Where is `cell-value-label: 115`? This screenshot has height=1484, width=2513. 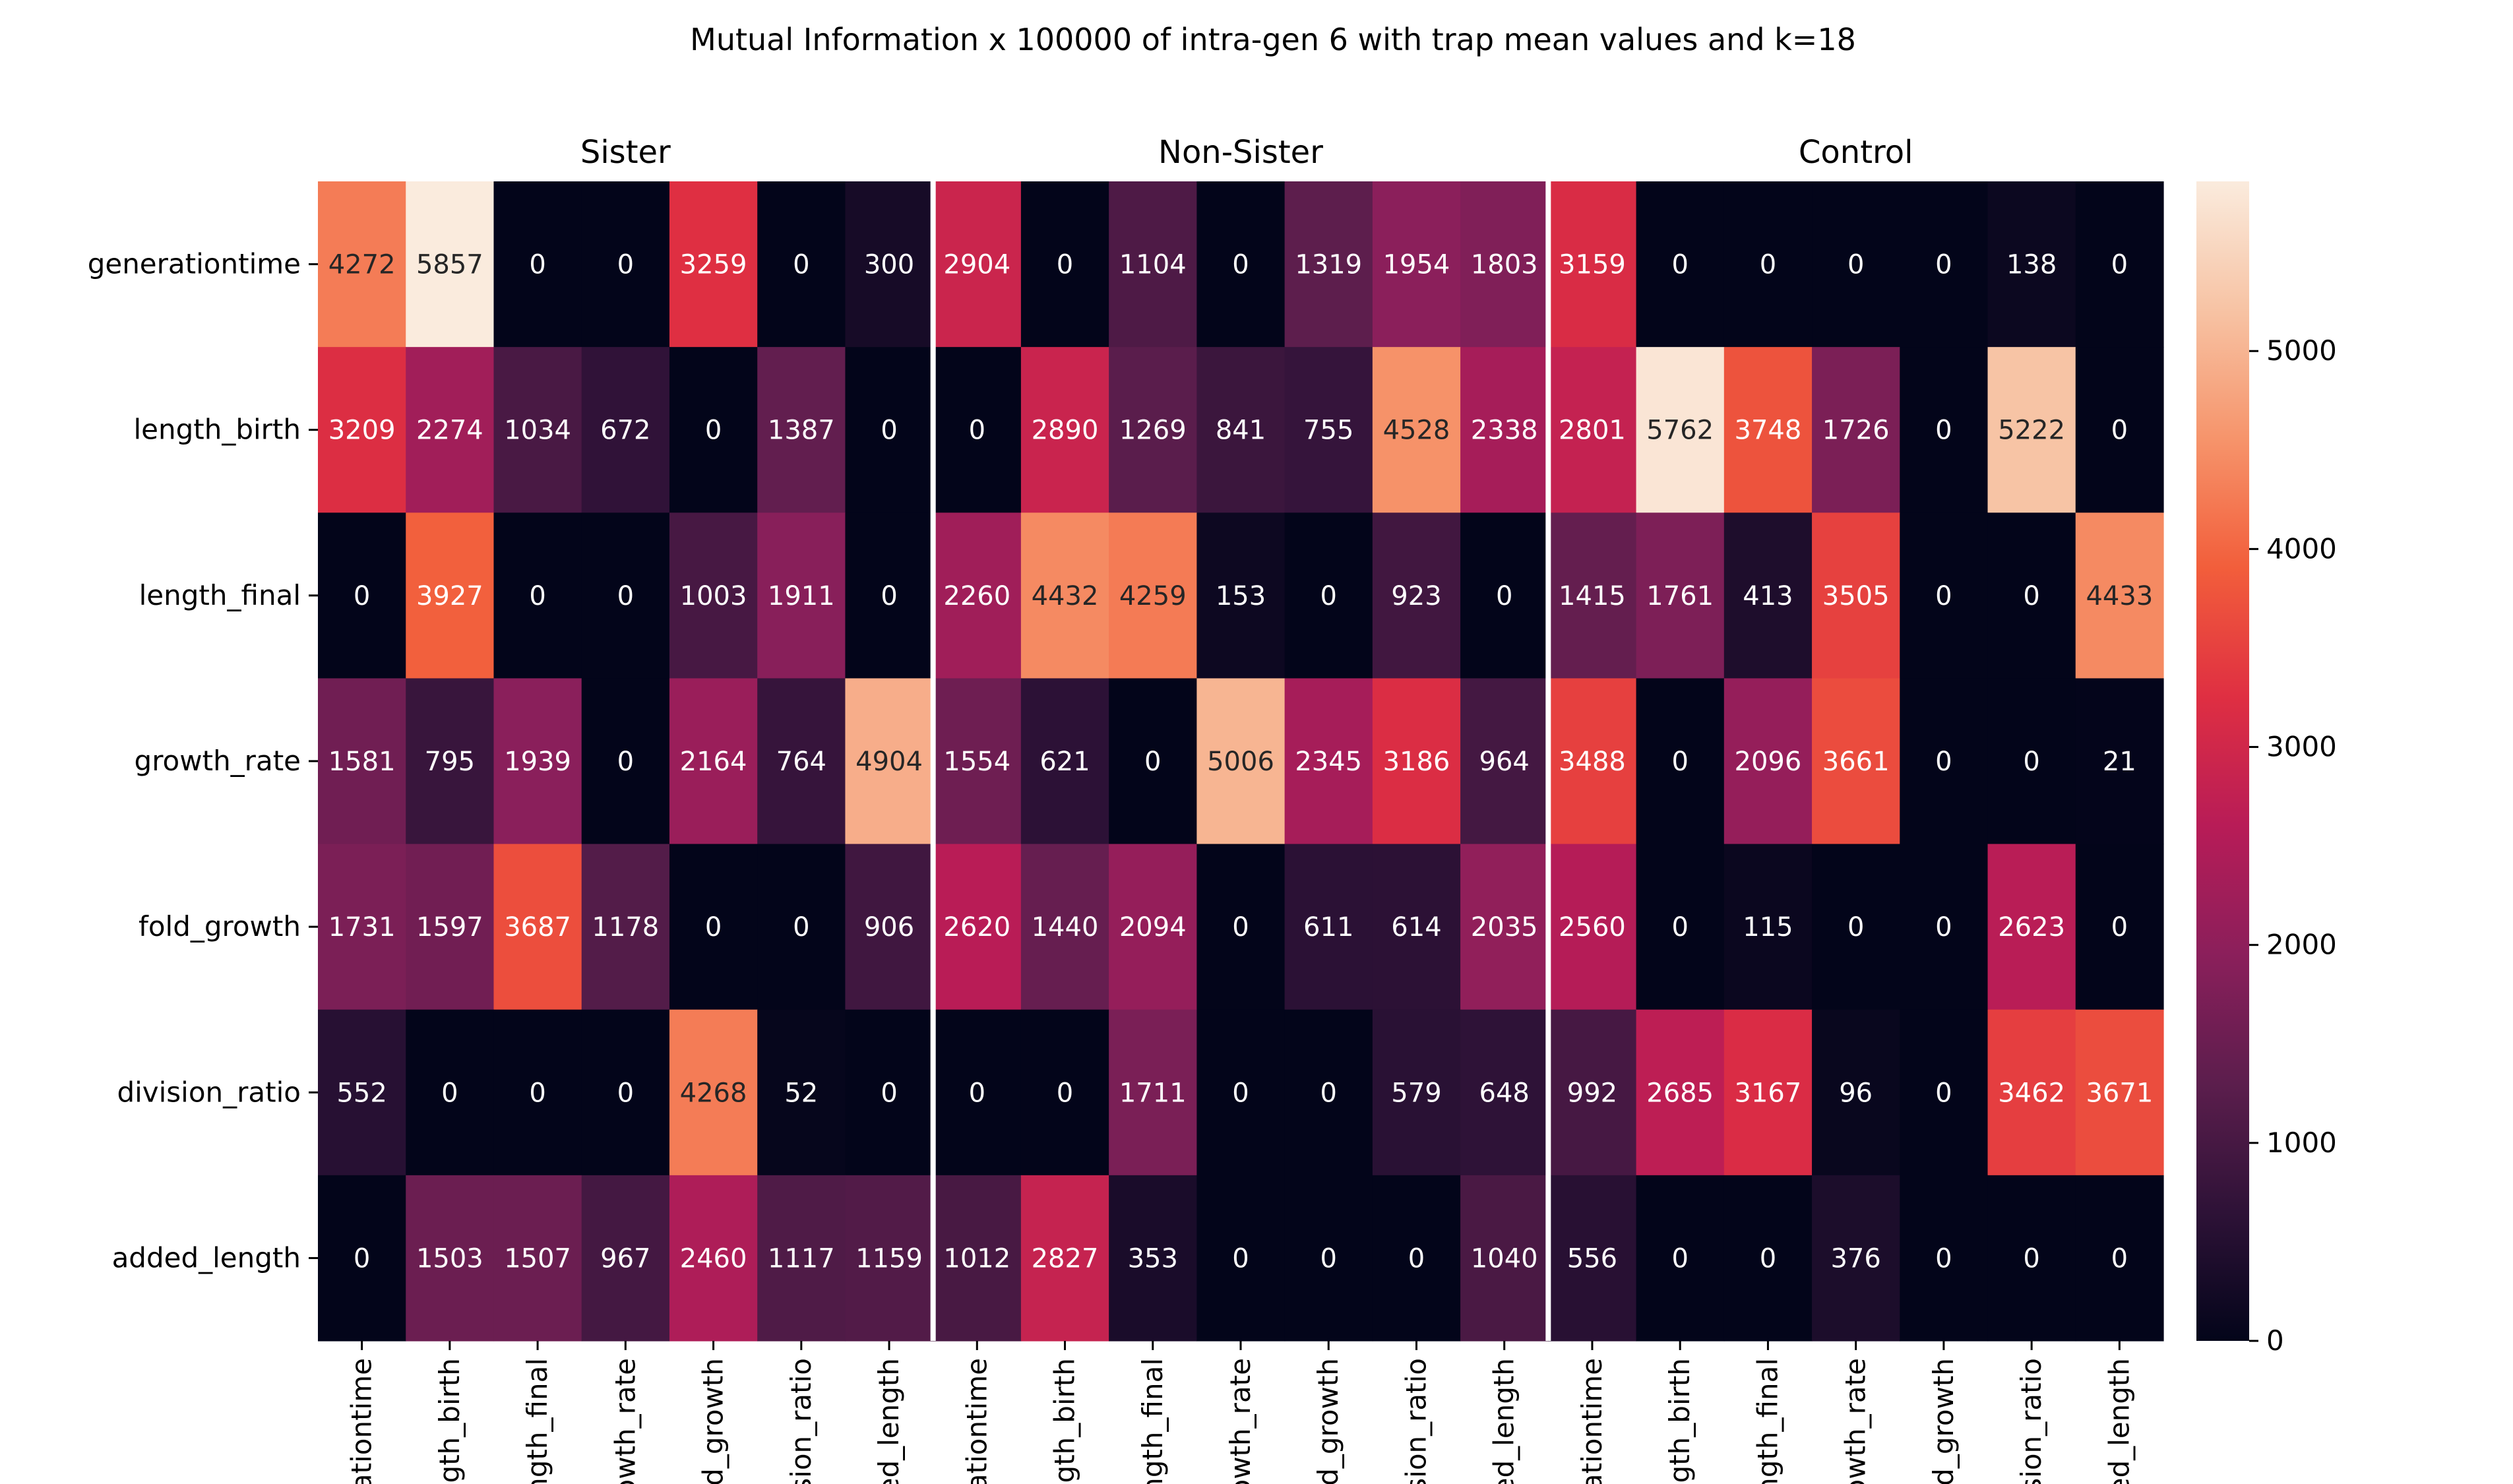 cell-value-label: 115 is located at coordinates (1768, 927).